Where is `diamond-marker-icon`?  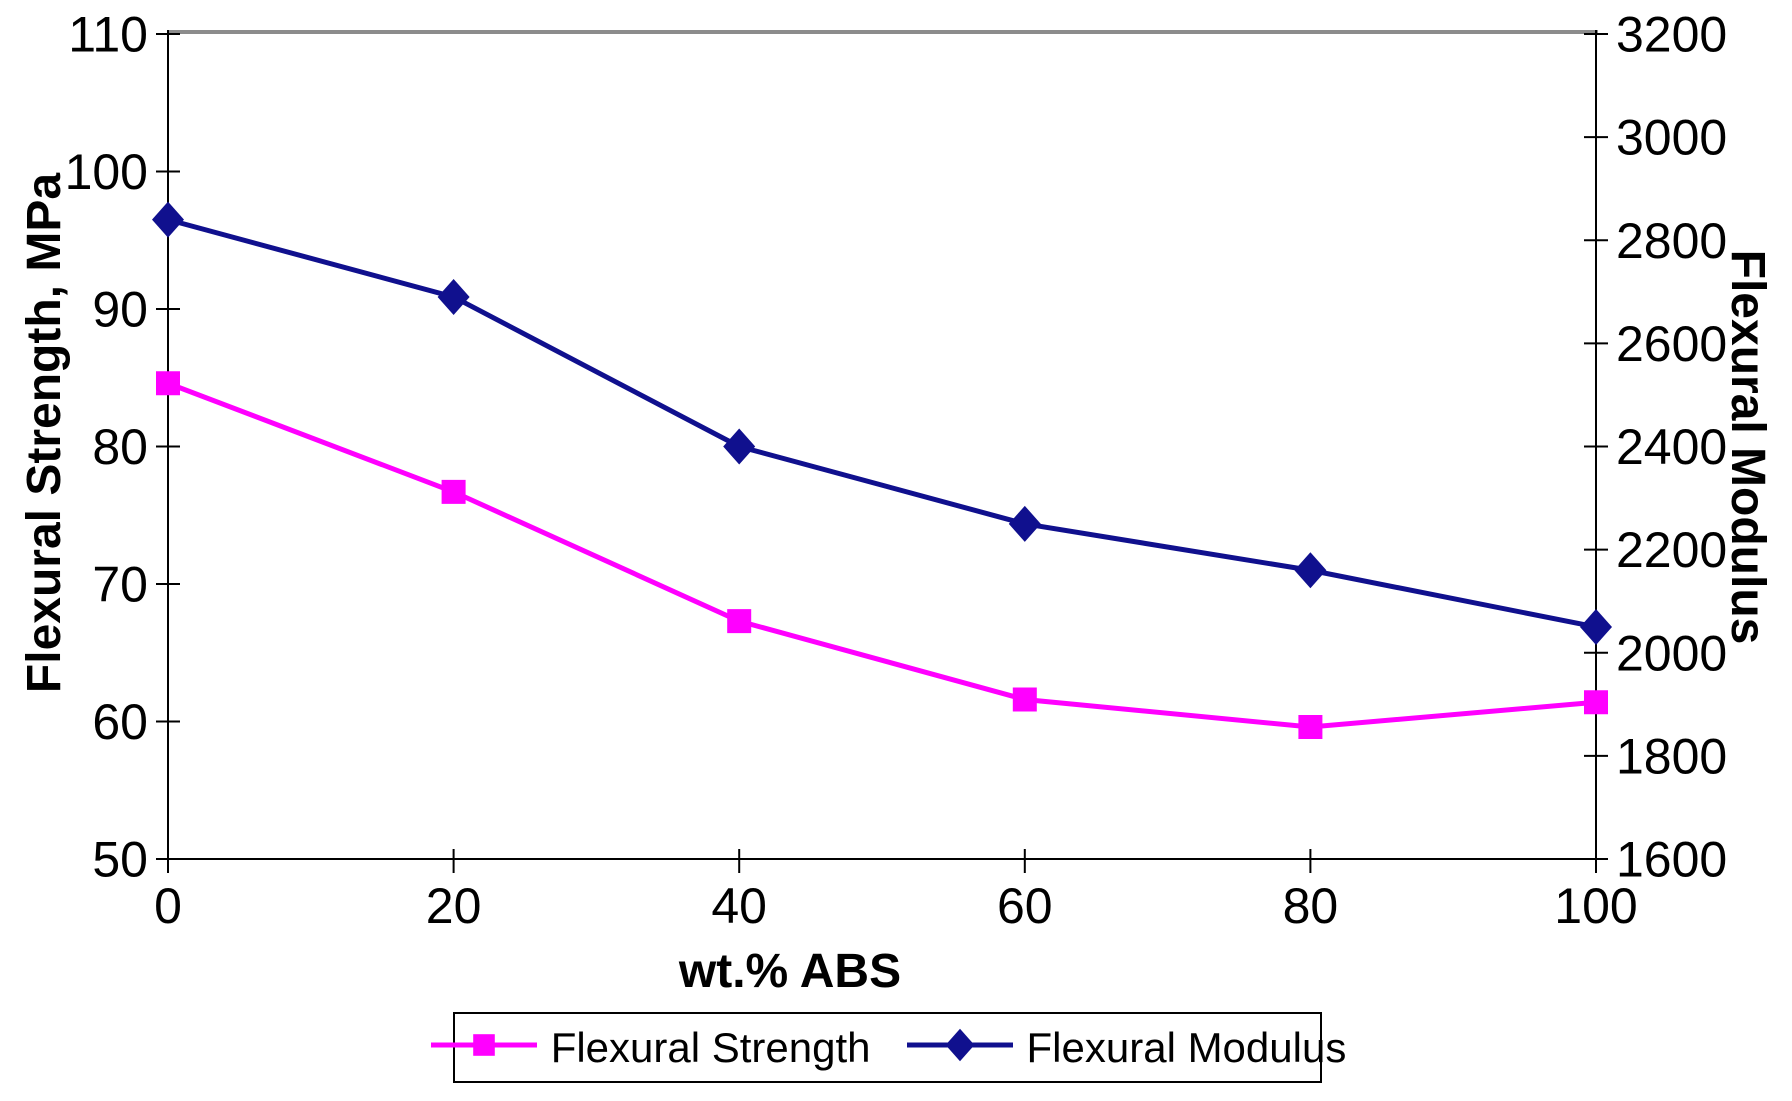
diamond-marker-icon is located at coordinates (960, 1047).